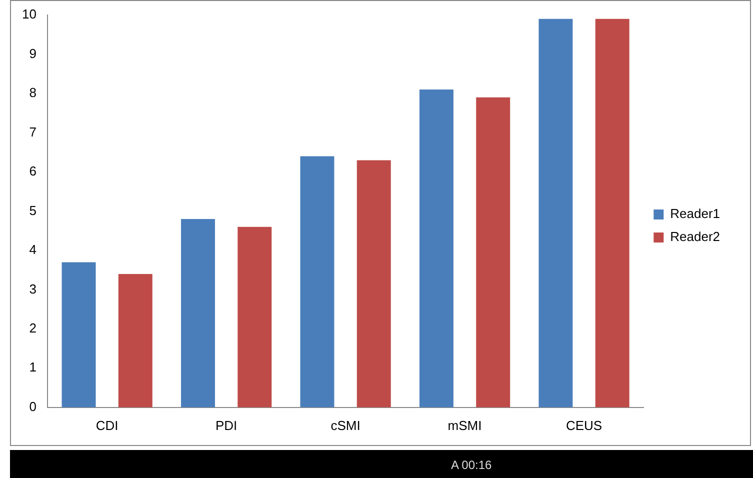  Describe the element at coordinates (32, 288) in the screenshot. I see `y-tick-label: 3` at that location.